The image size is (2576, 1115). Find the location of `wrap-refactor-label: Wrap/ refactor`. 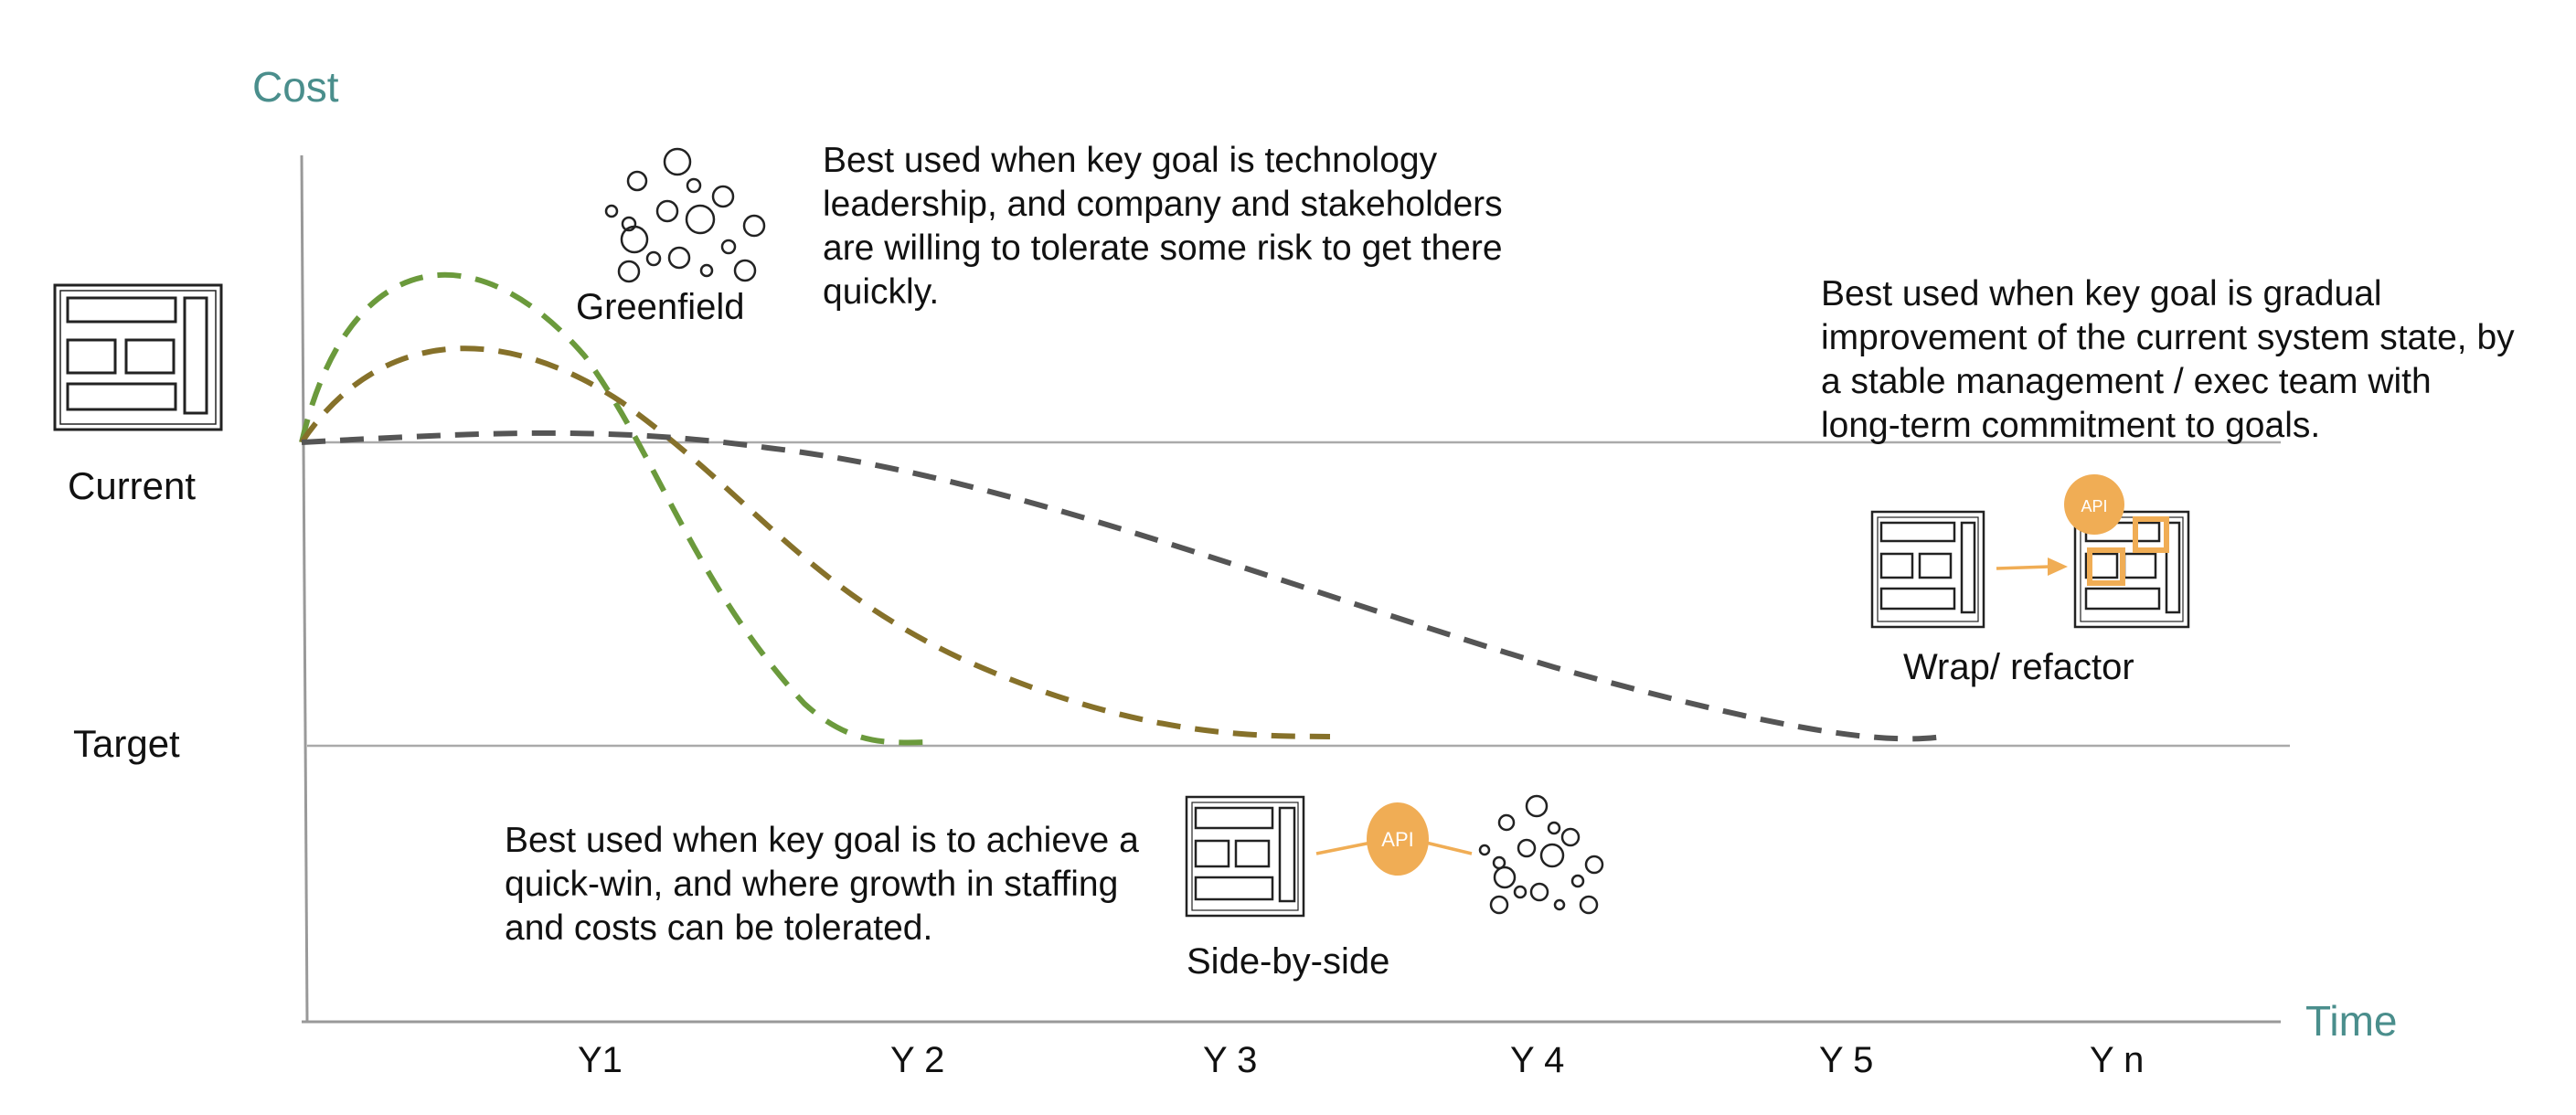

wrap-refactor-label: Wrap/ refactor is located at coordinates (2019, 667).